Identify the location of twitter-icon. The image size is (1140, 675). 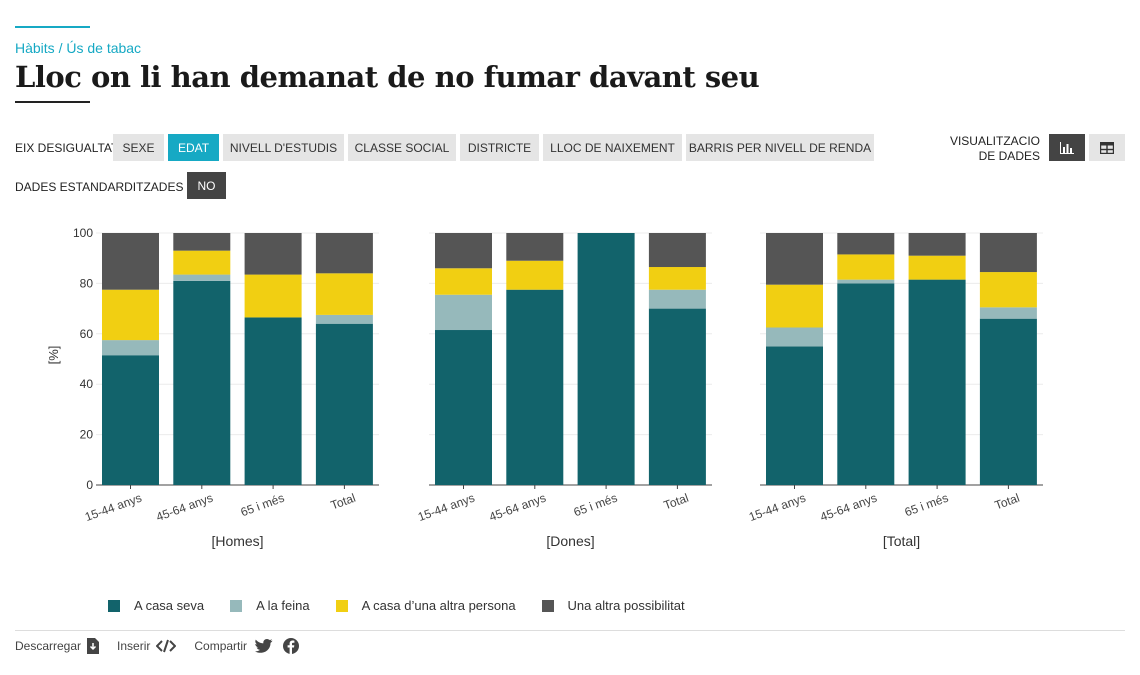
(264, 646).